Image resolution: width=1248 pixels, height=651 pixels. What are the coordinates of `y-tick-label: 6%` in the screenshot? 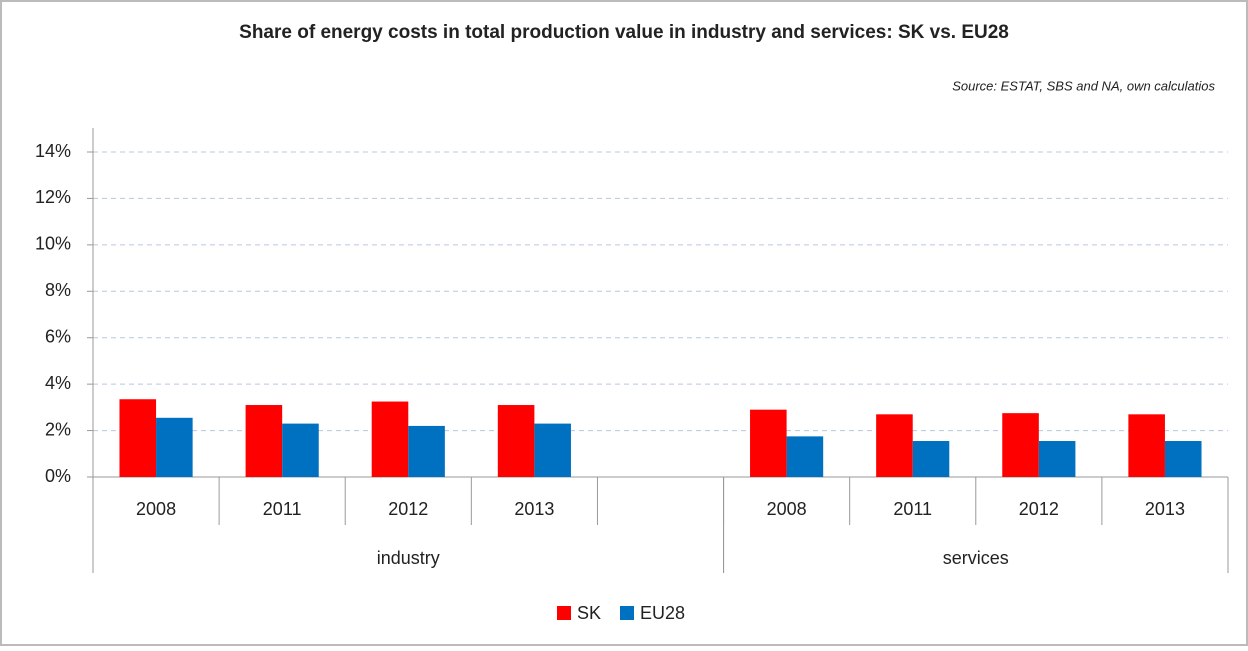 It's located at (58, 336).